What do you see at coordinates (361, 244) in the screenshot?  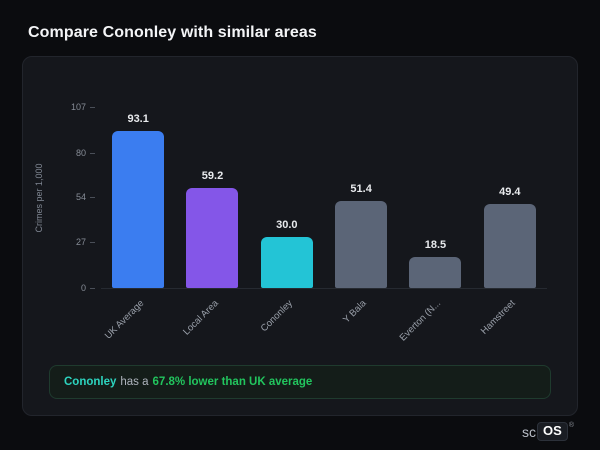 I see `bar-y-bala` at bounding box center [361, 244].